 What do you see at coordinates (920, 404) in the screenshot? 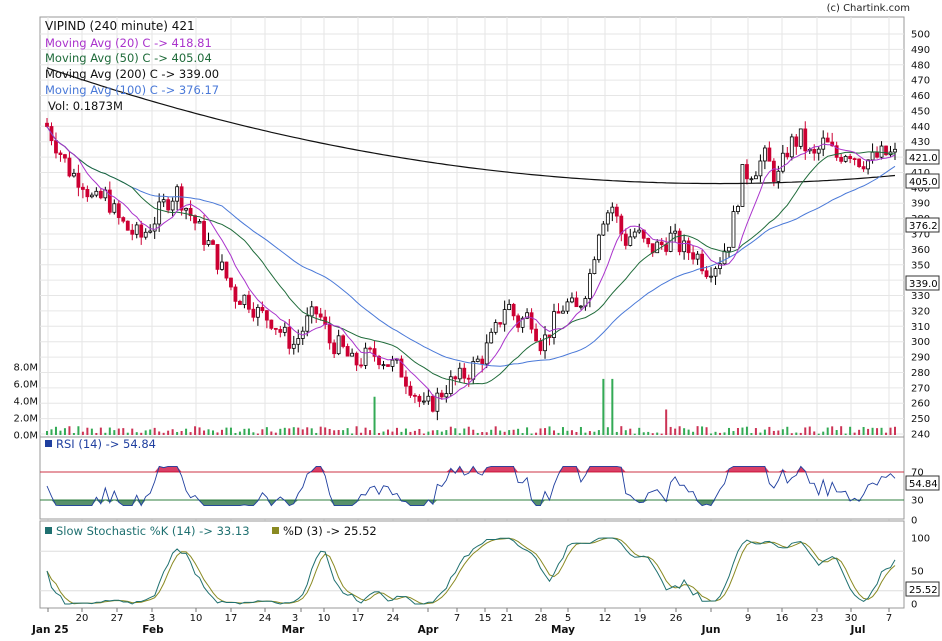
I see `price-tick-label: 260` at bounding box center [920, 404].